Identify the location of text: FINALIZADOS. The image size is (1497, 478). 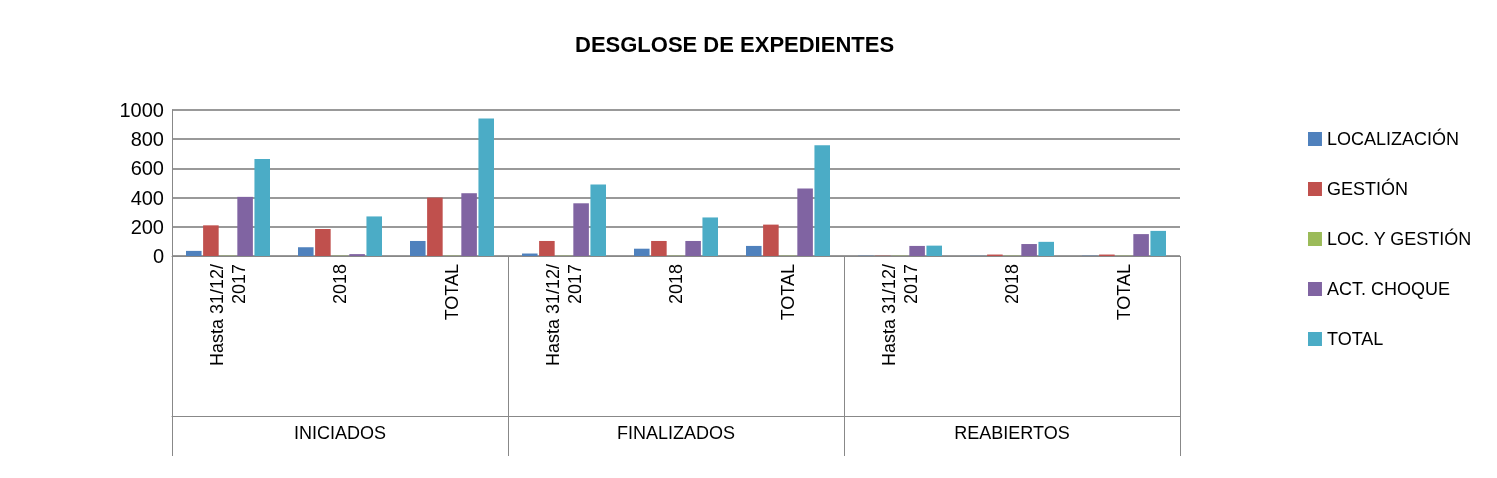
(676, 433).